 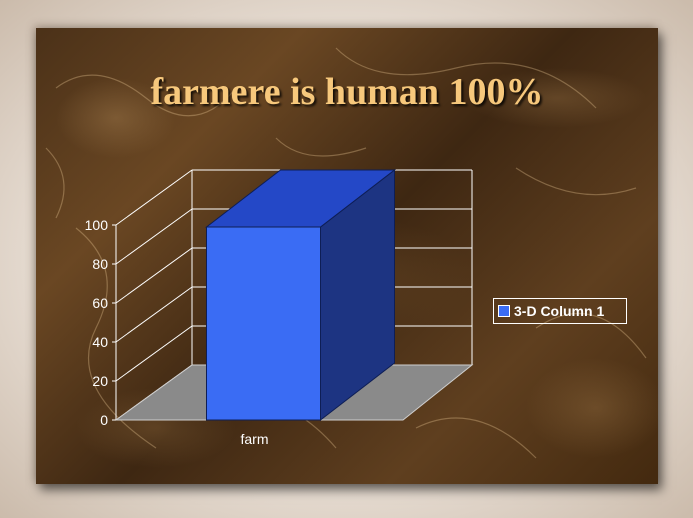 I want to click on x-axis-categories: farm, so click(x=255, y=439).